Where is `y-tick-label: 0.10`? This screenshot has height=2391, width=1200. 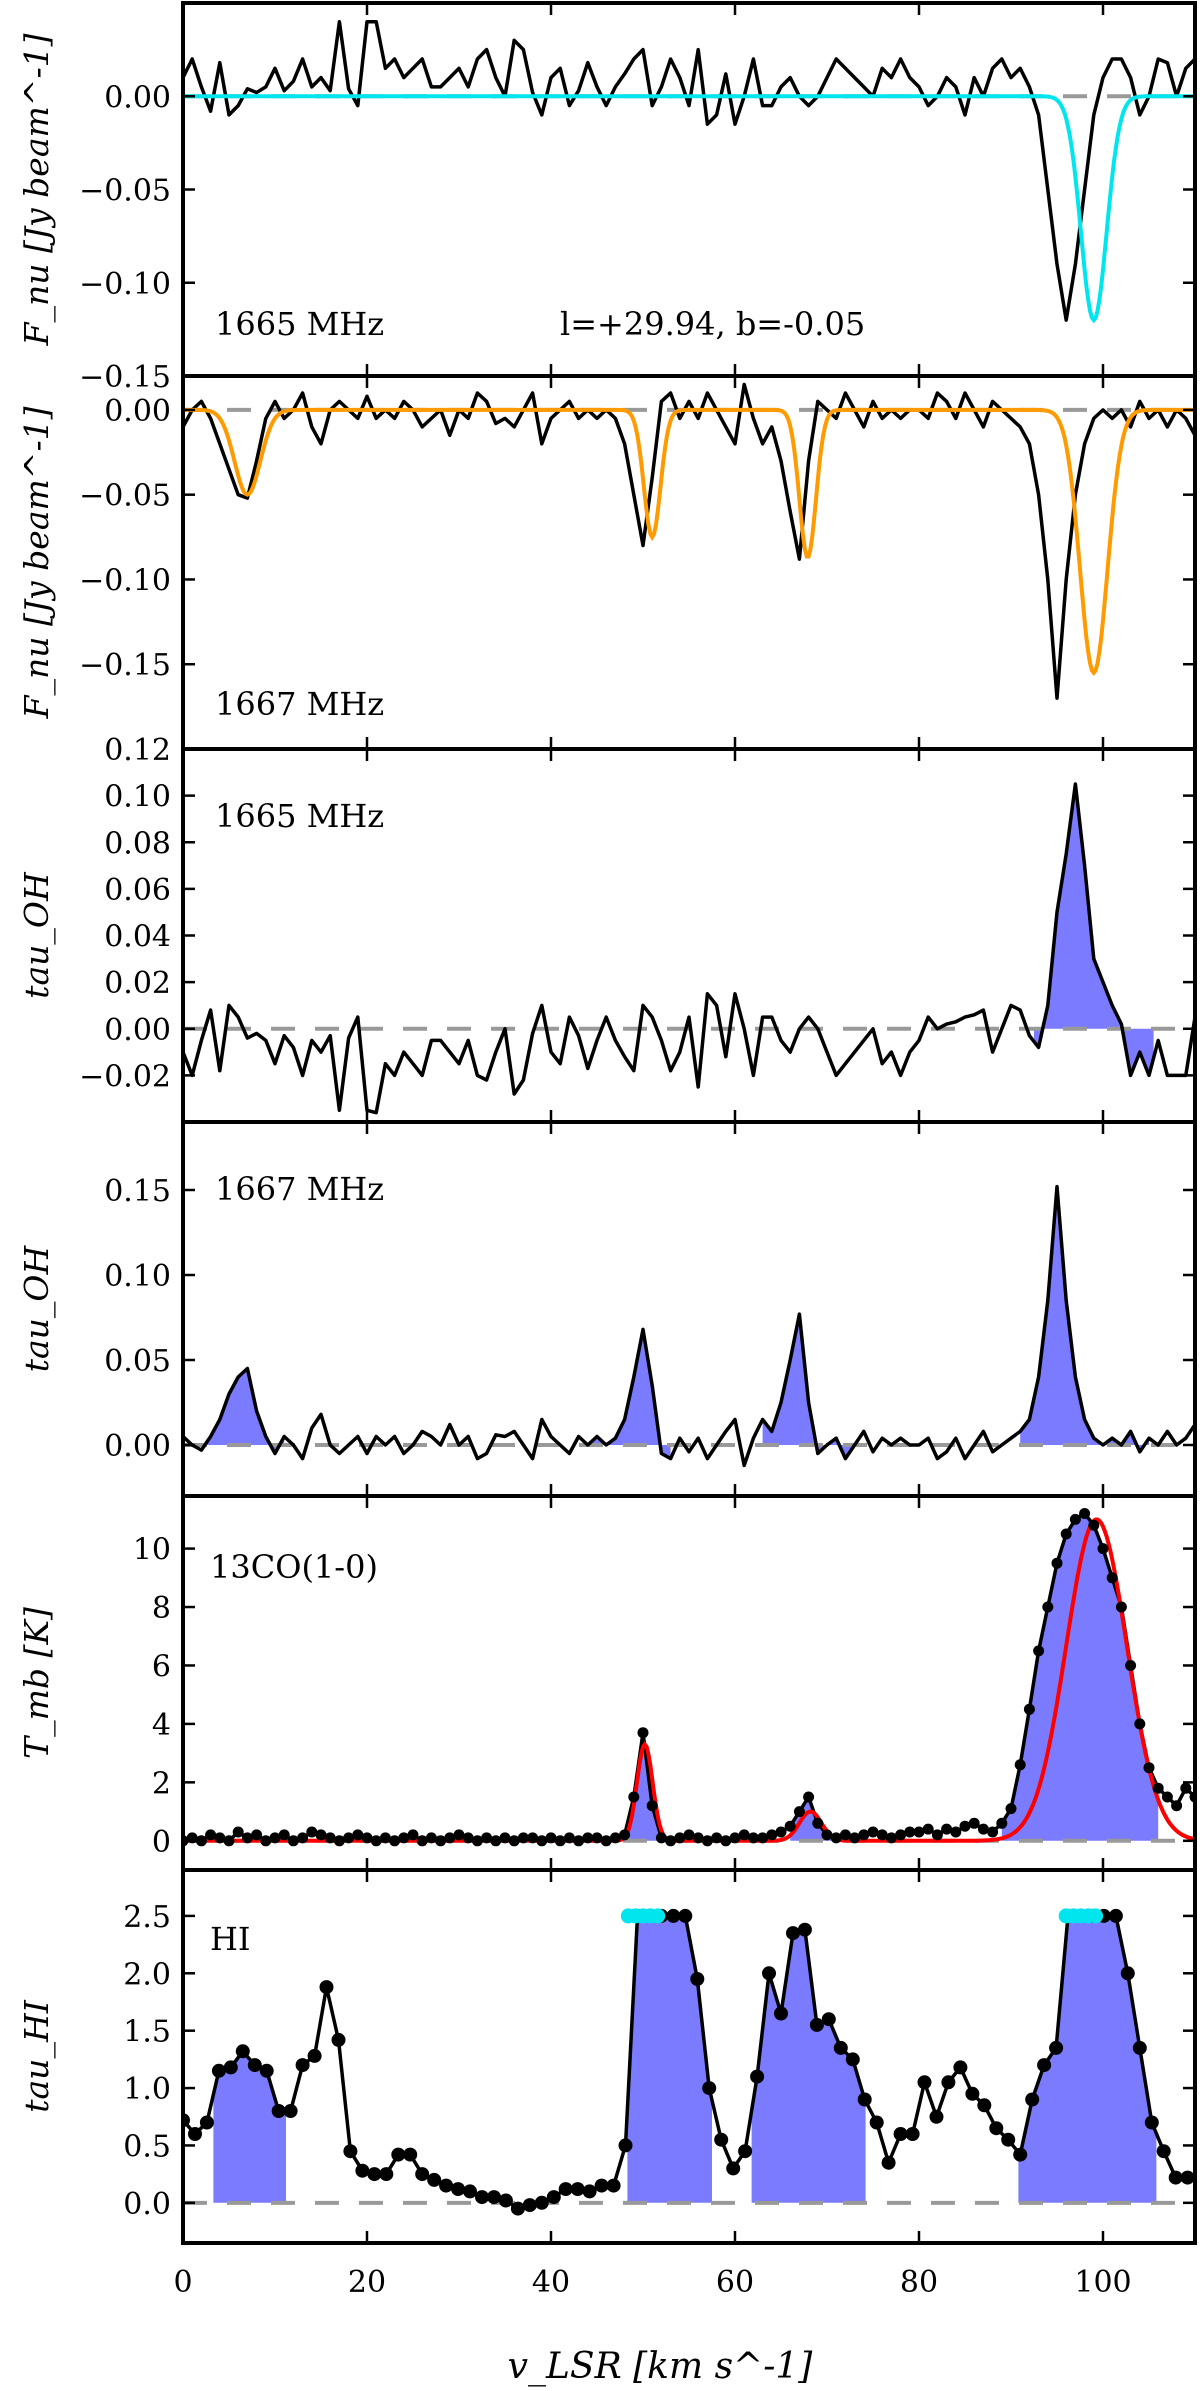
y-tick-label: 0.10 is located at coordinates (137, 1276).